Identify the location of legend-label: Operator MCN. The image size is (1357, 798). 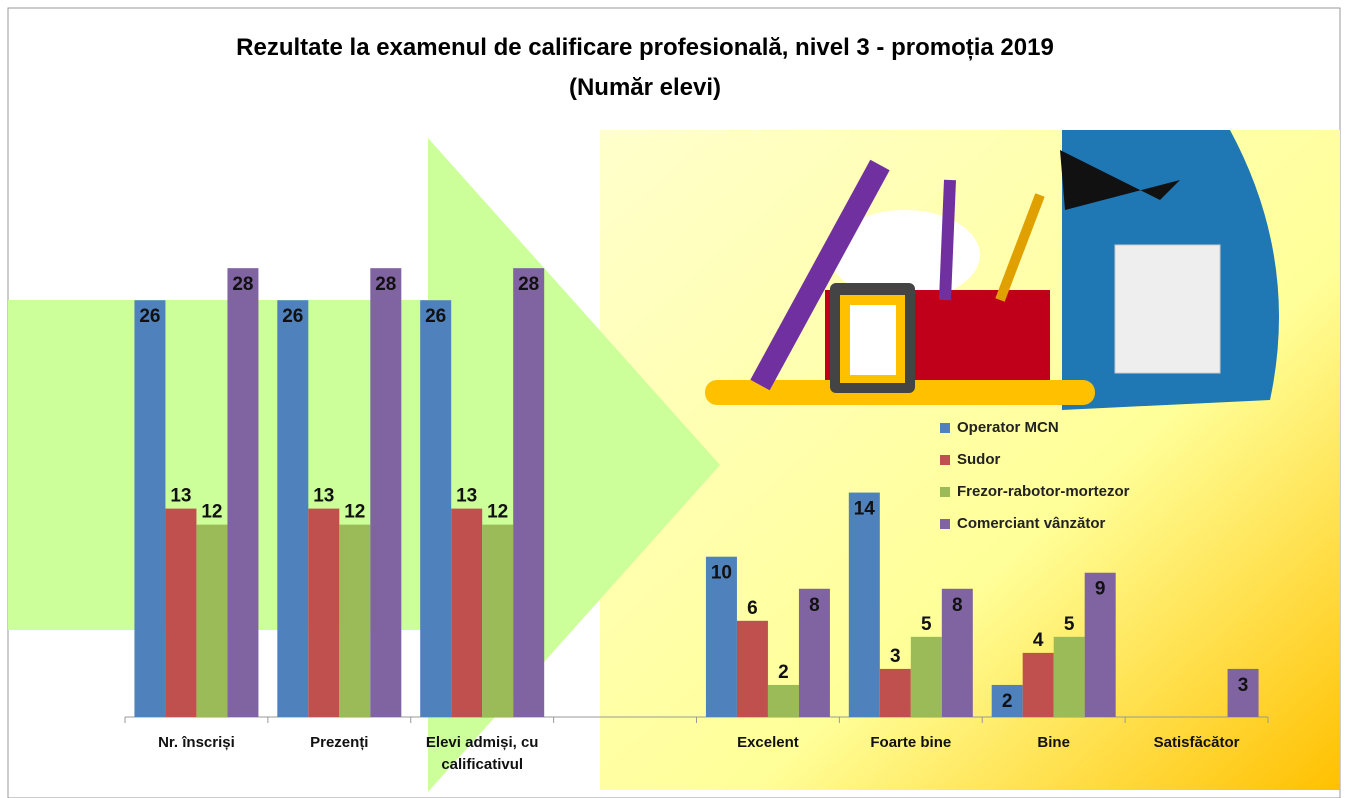
(1008, 427).